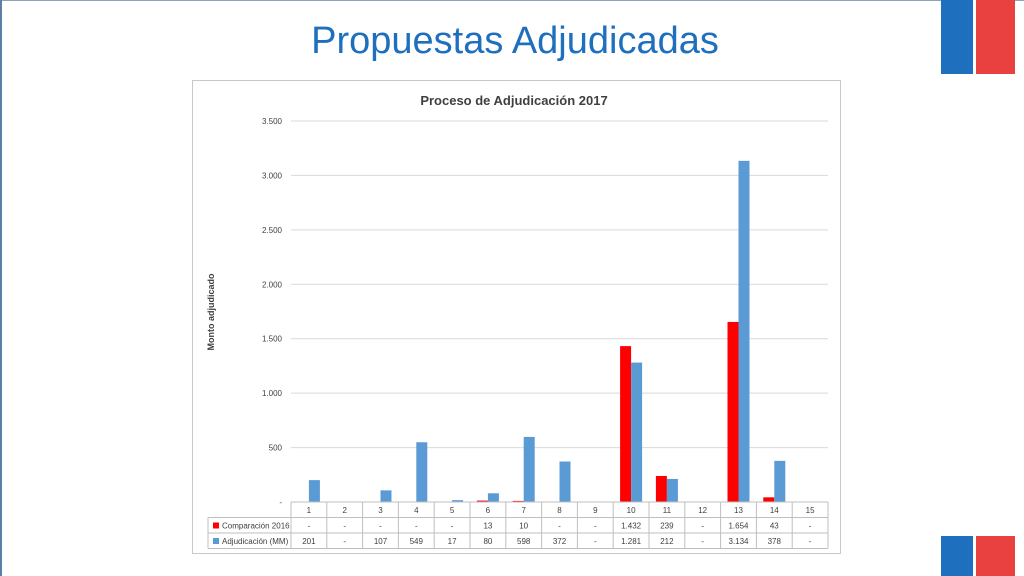  What do you see at coordinates (380, 510) in the screenshot?
I see `x-tick-label: 3` at bounding box center [380, 510].